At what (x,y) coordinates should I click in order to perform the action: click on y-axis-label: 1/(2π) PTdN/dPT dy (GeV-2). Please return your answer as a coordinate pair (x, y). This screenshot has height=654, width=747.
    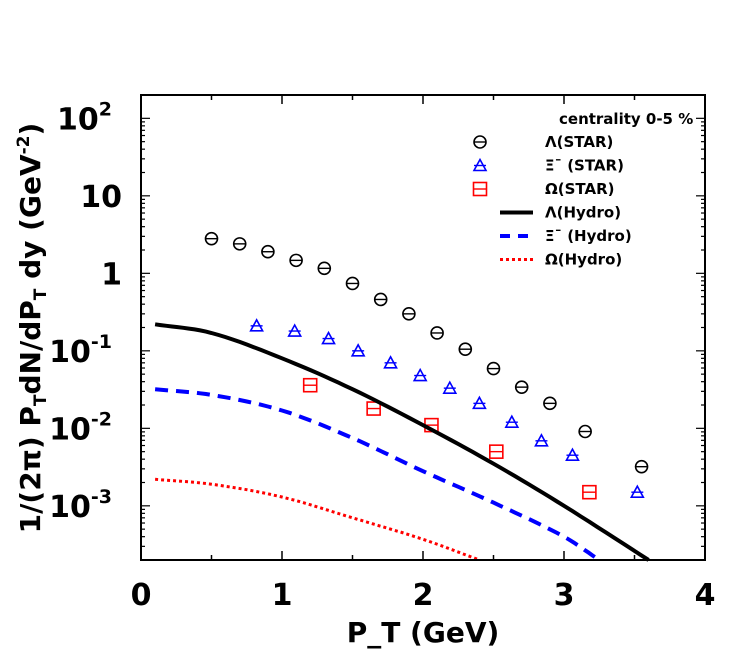
    Looking at the image, I should click on (32, 328).